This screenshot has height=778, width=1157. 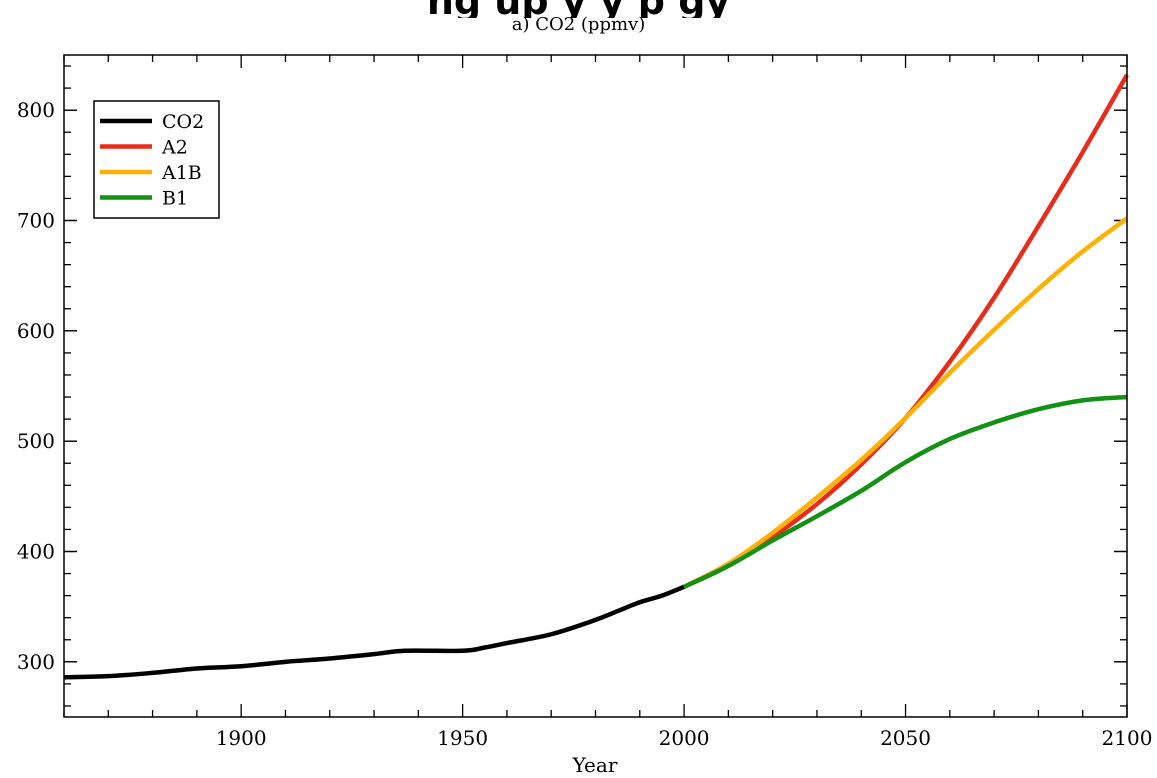 What do you see at coordinates (462, 738) in the screenshot?
I see `x-tick-label: 1950` at bounding box center [462, 738].